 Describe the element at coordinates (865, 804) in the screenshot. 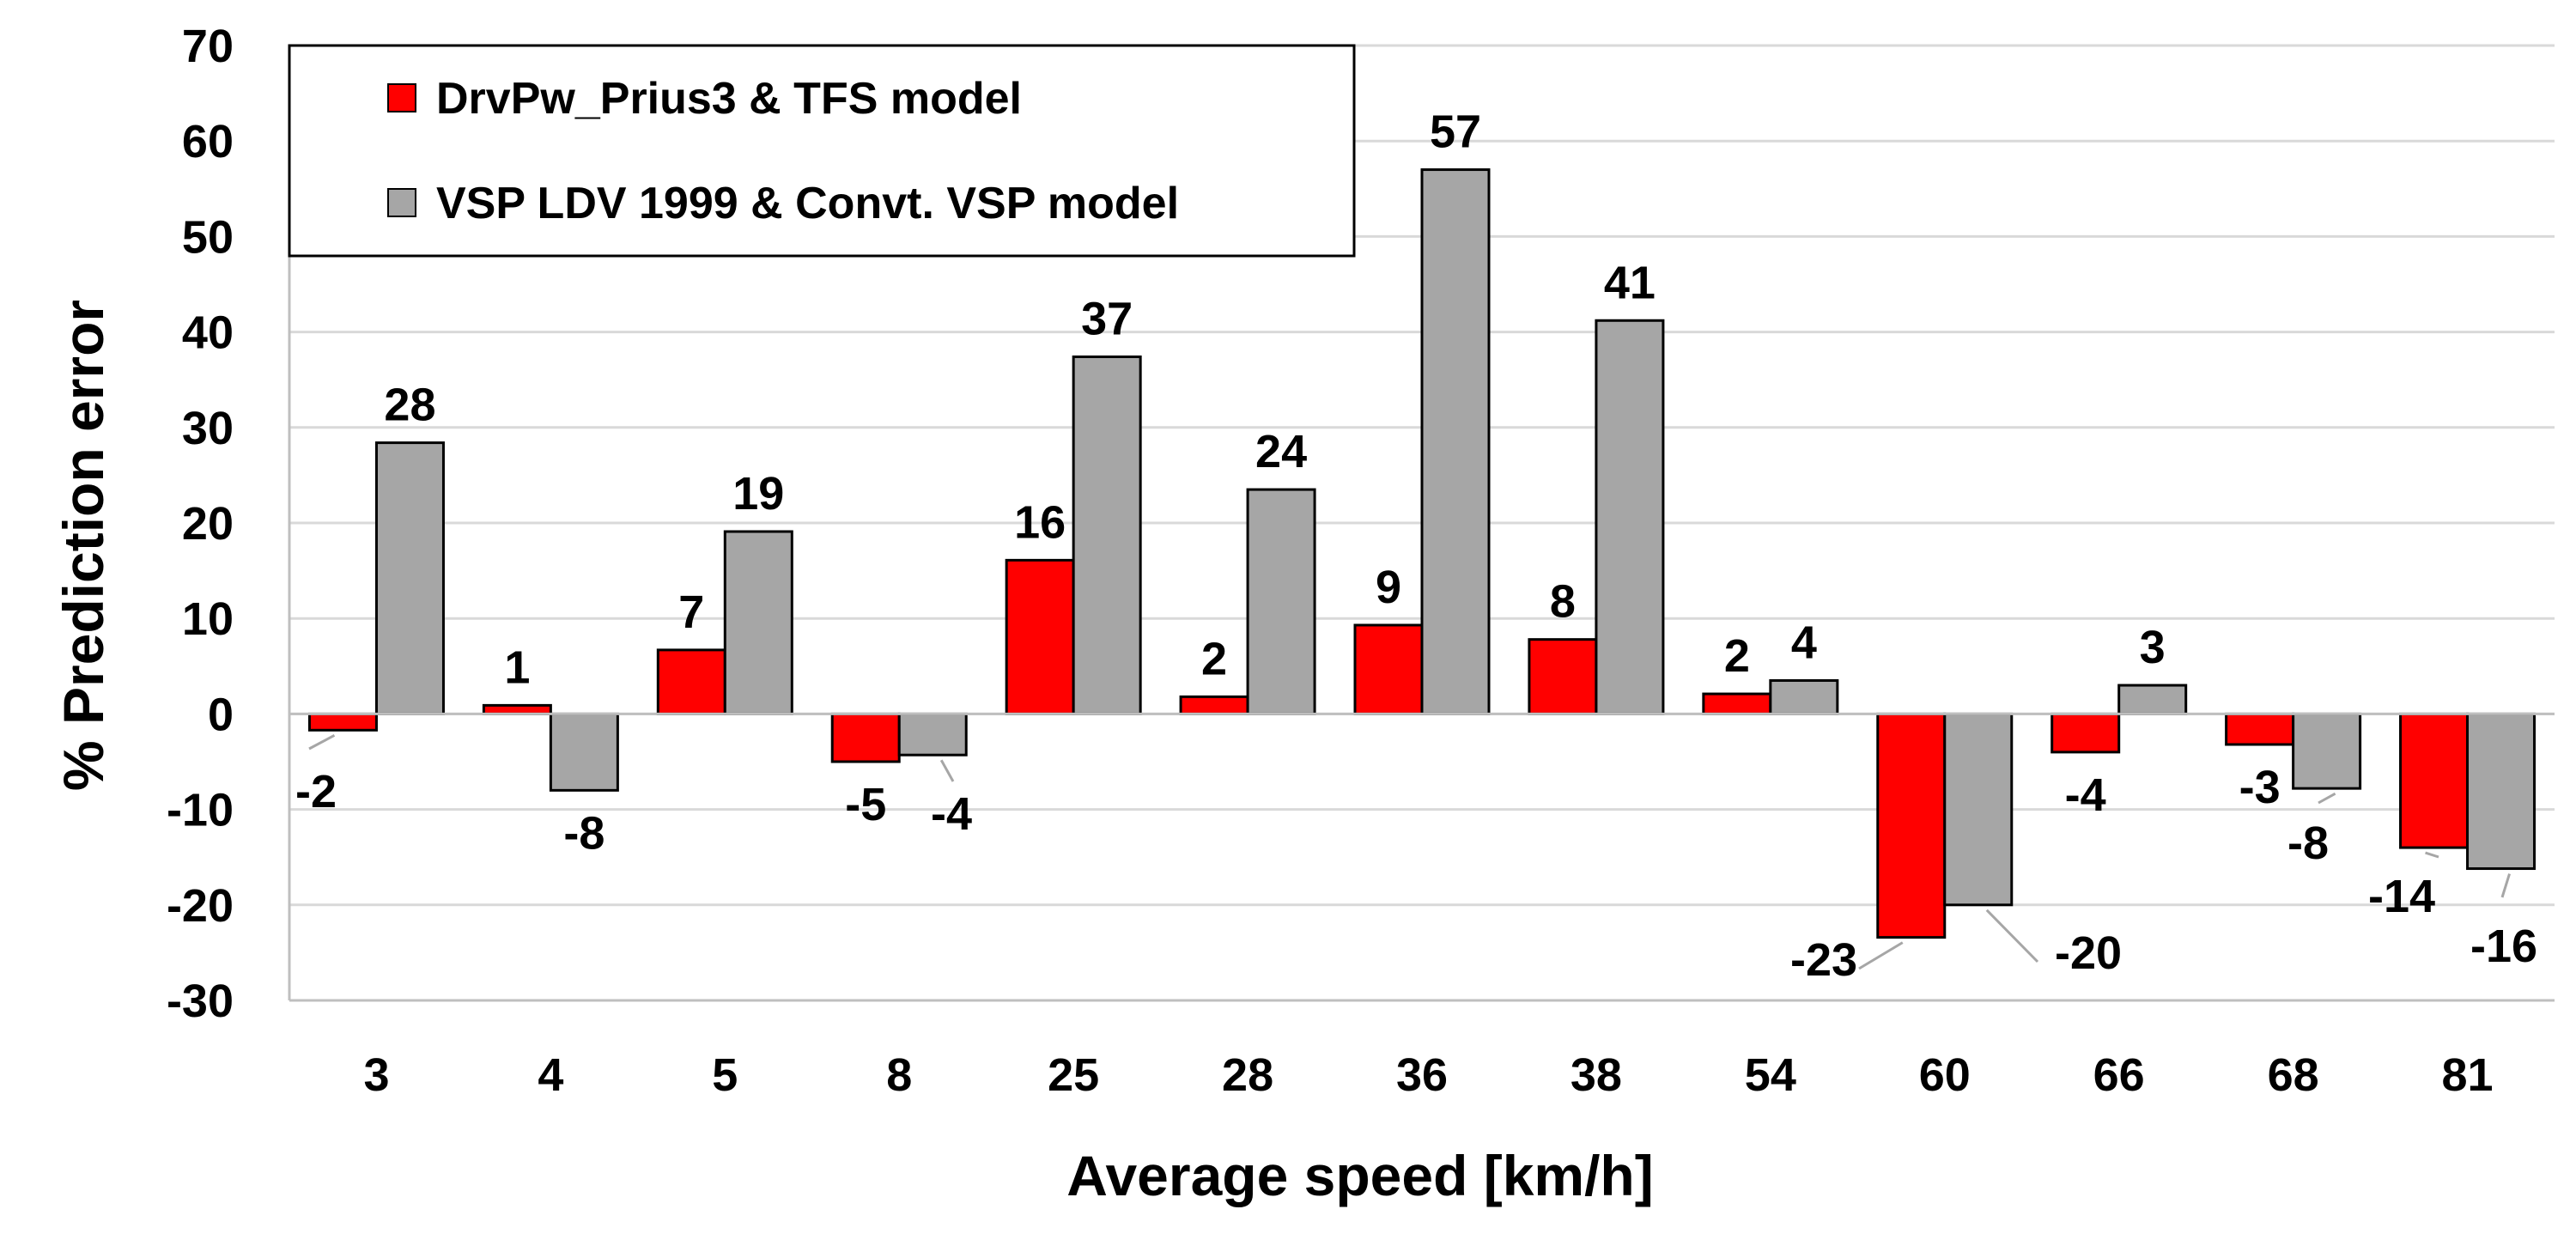

I see `data-label-drvpw: -5` at that location.